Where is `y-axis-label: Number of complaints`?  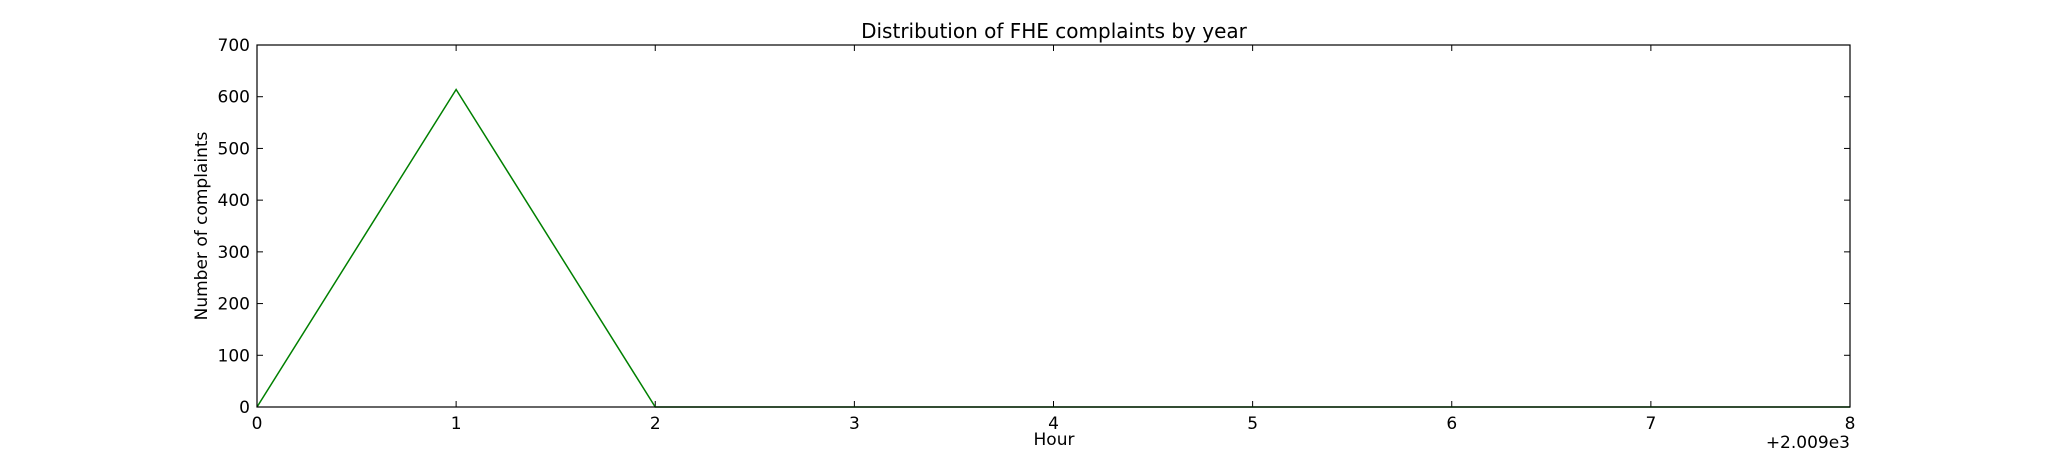 y-axis-label: Number of complaints is located at coordinates (202, 225).